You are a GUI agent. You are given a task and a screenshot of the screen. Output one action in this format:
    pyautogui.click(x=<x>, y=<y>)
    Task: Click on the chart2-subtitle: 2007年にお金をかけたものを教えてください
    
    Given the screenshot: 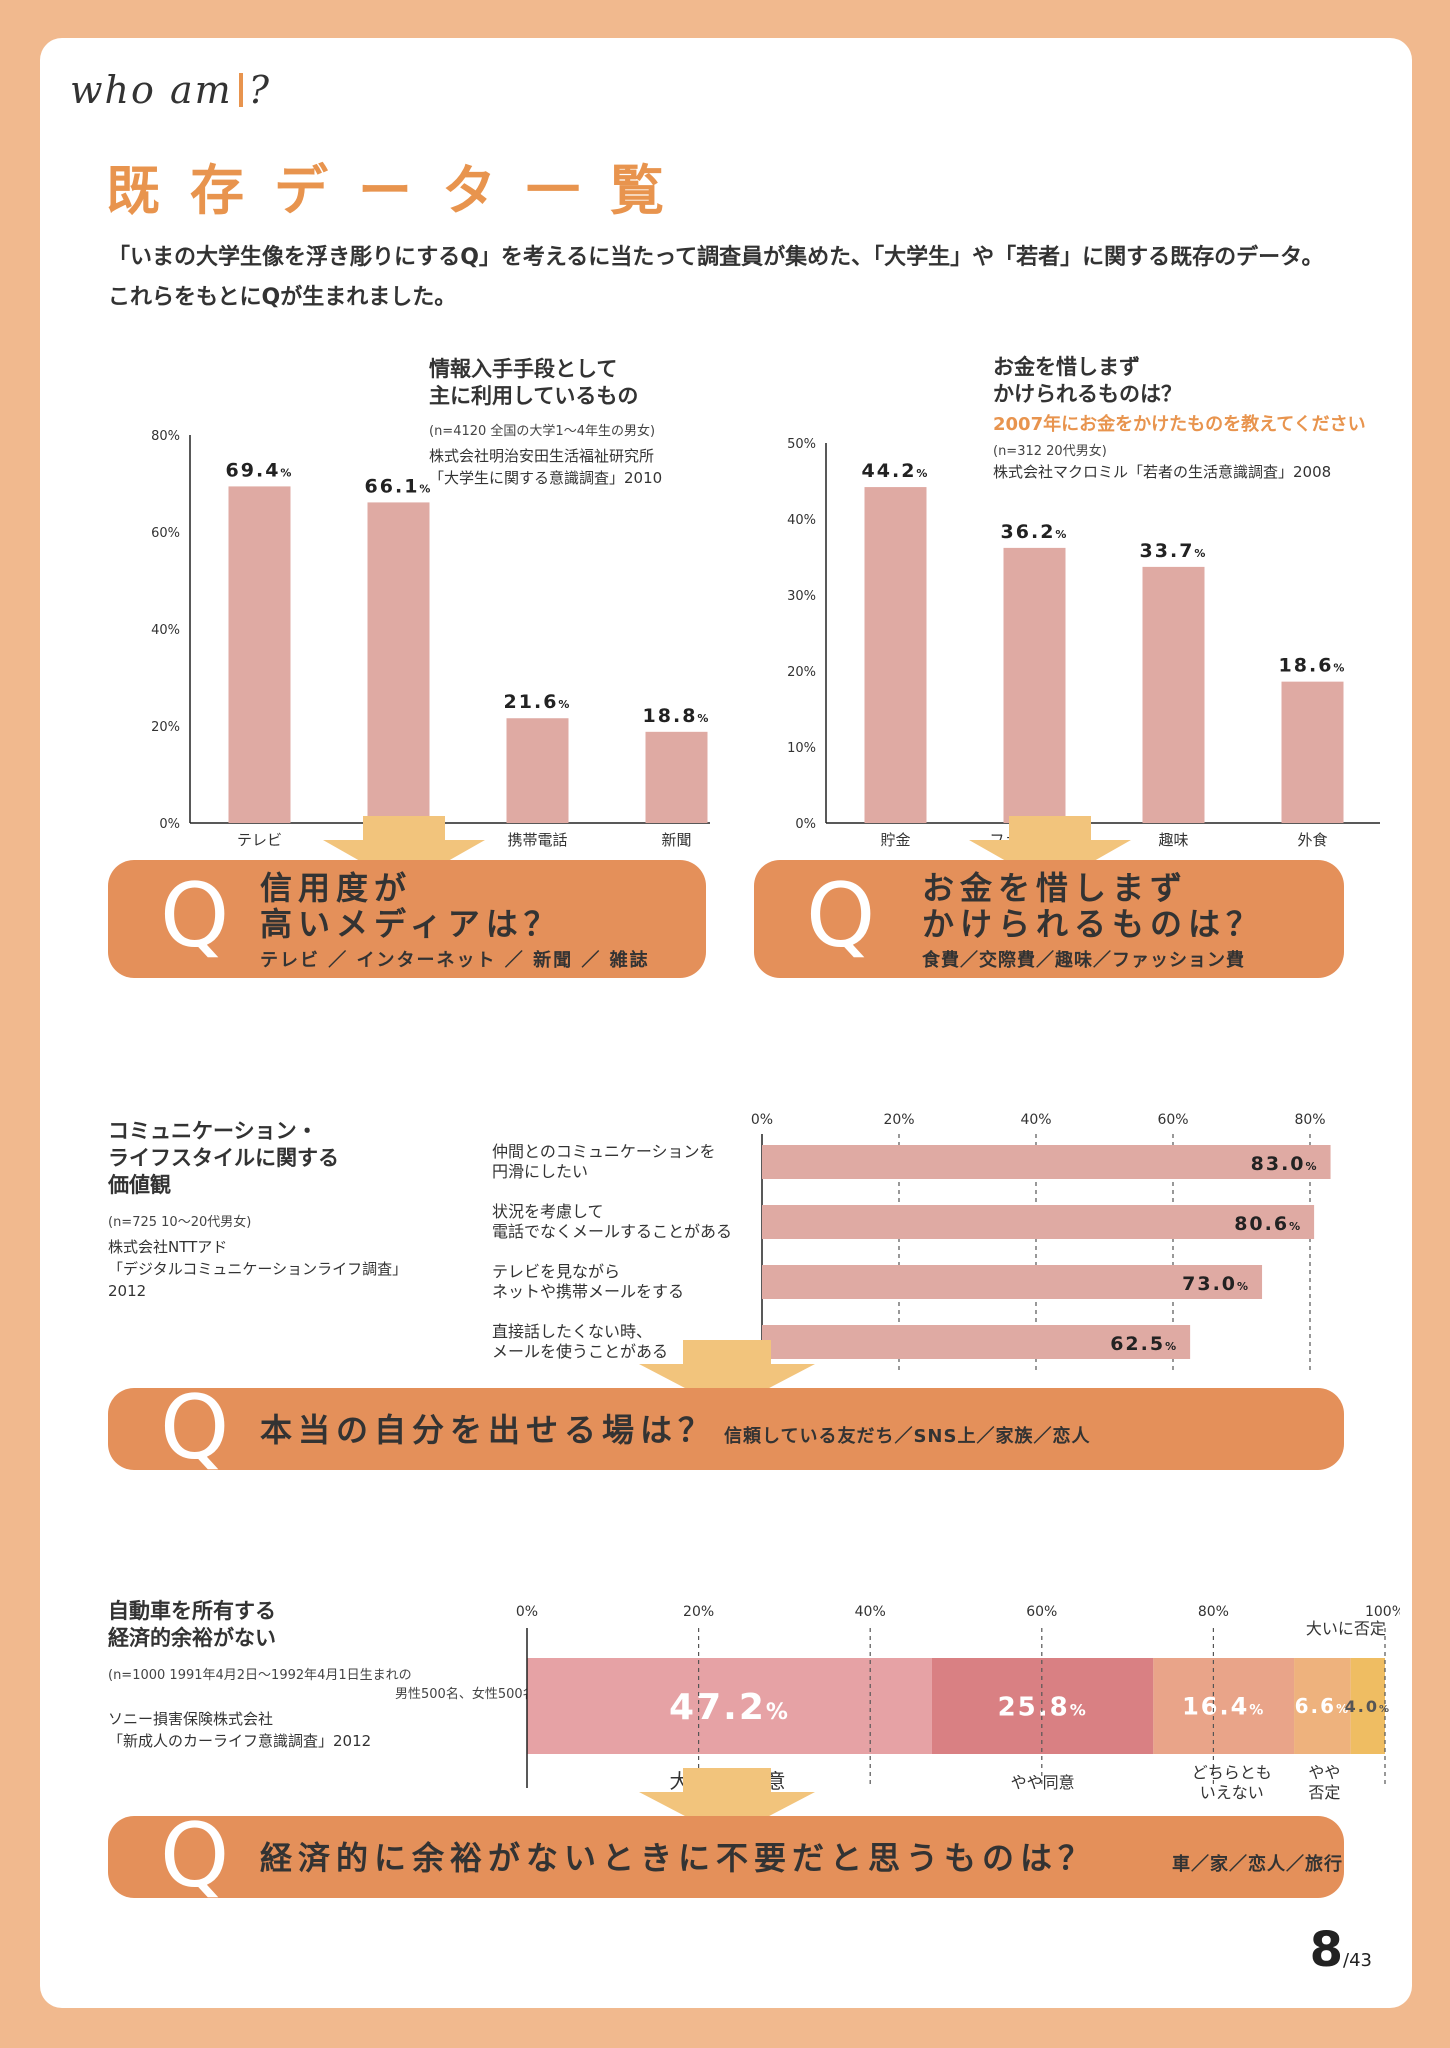 What is the action you would take?
    pyautogui.click(x=1179, y=424)
    